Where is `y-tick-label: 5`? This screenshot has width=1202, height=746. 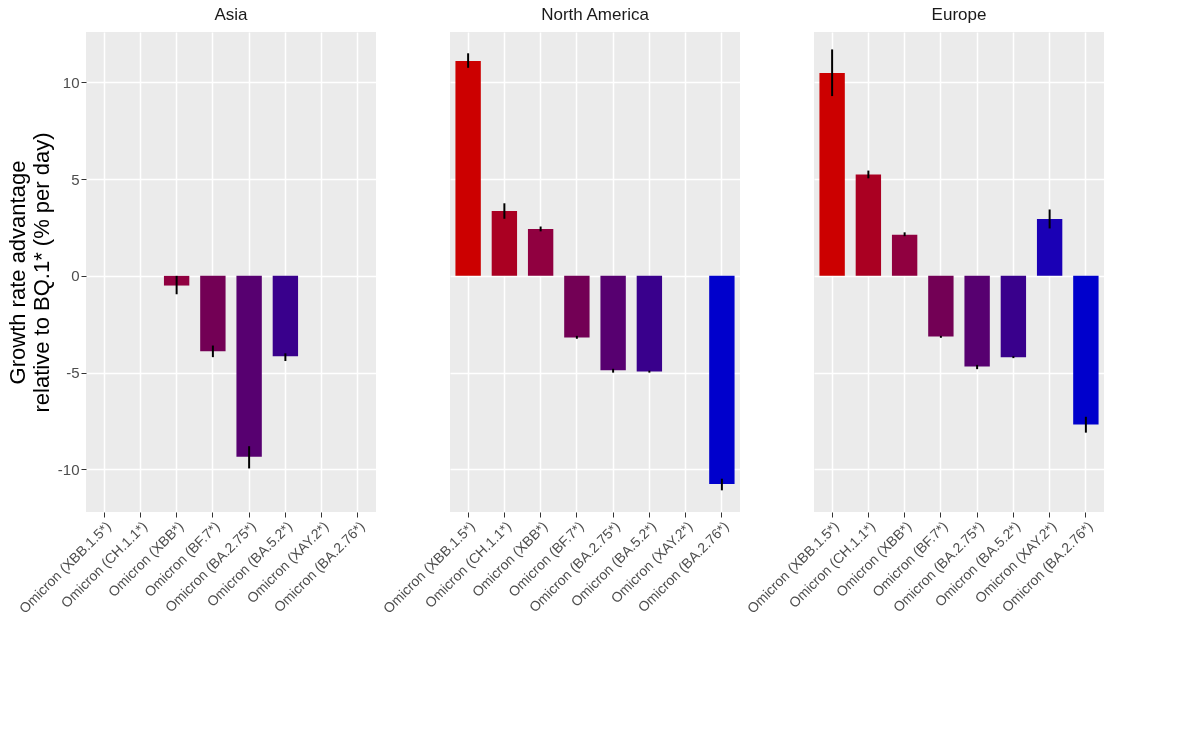 y-tick-label: 5 is located at coordinates (75, 179).